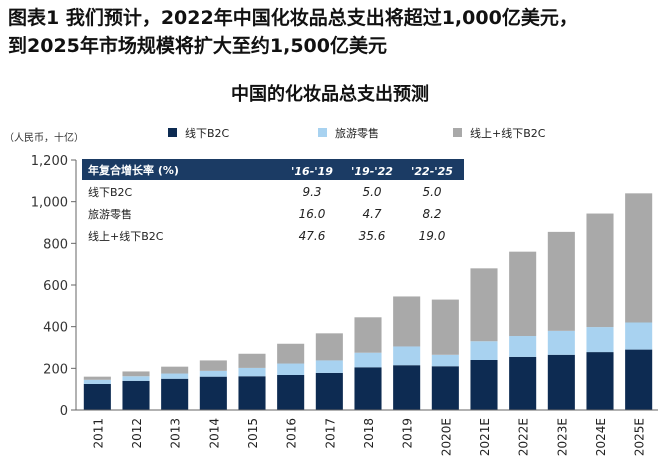 This screenshot has height=475, width=660. Describe the element at coordinates (312, 214) in the screenshot. I see `cagr-value: 16.0` at that location.